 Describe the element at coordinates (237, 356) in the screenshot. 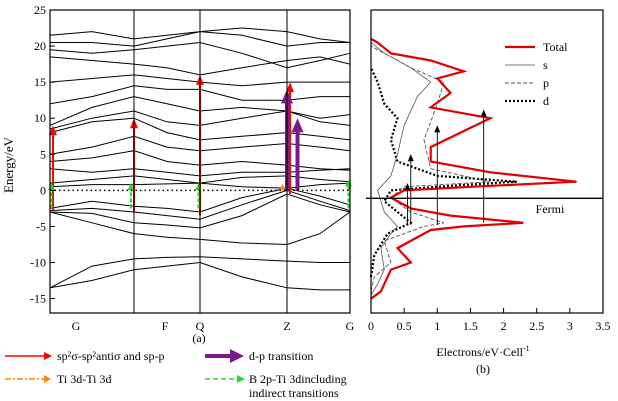

I see `legend-purple-arrow-head` at that location.